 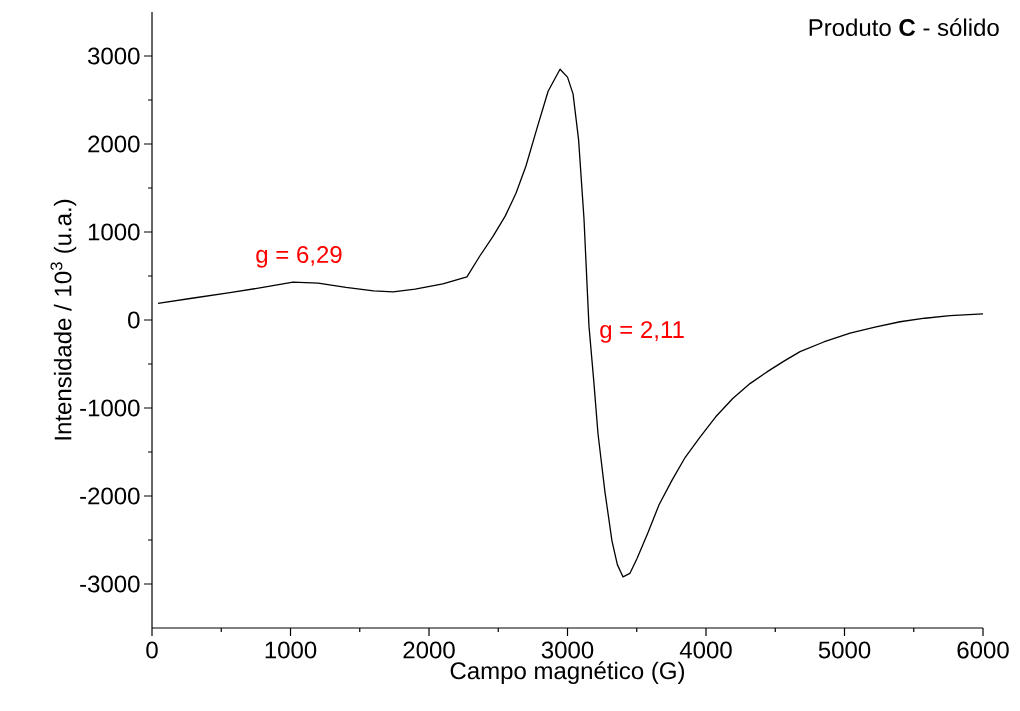 What do you see at coordinates (291, 650) in the screenshot?
I see `x-tick-label: 1000` at bounding box center [291, 650].